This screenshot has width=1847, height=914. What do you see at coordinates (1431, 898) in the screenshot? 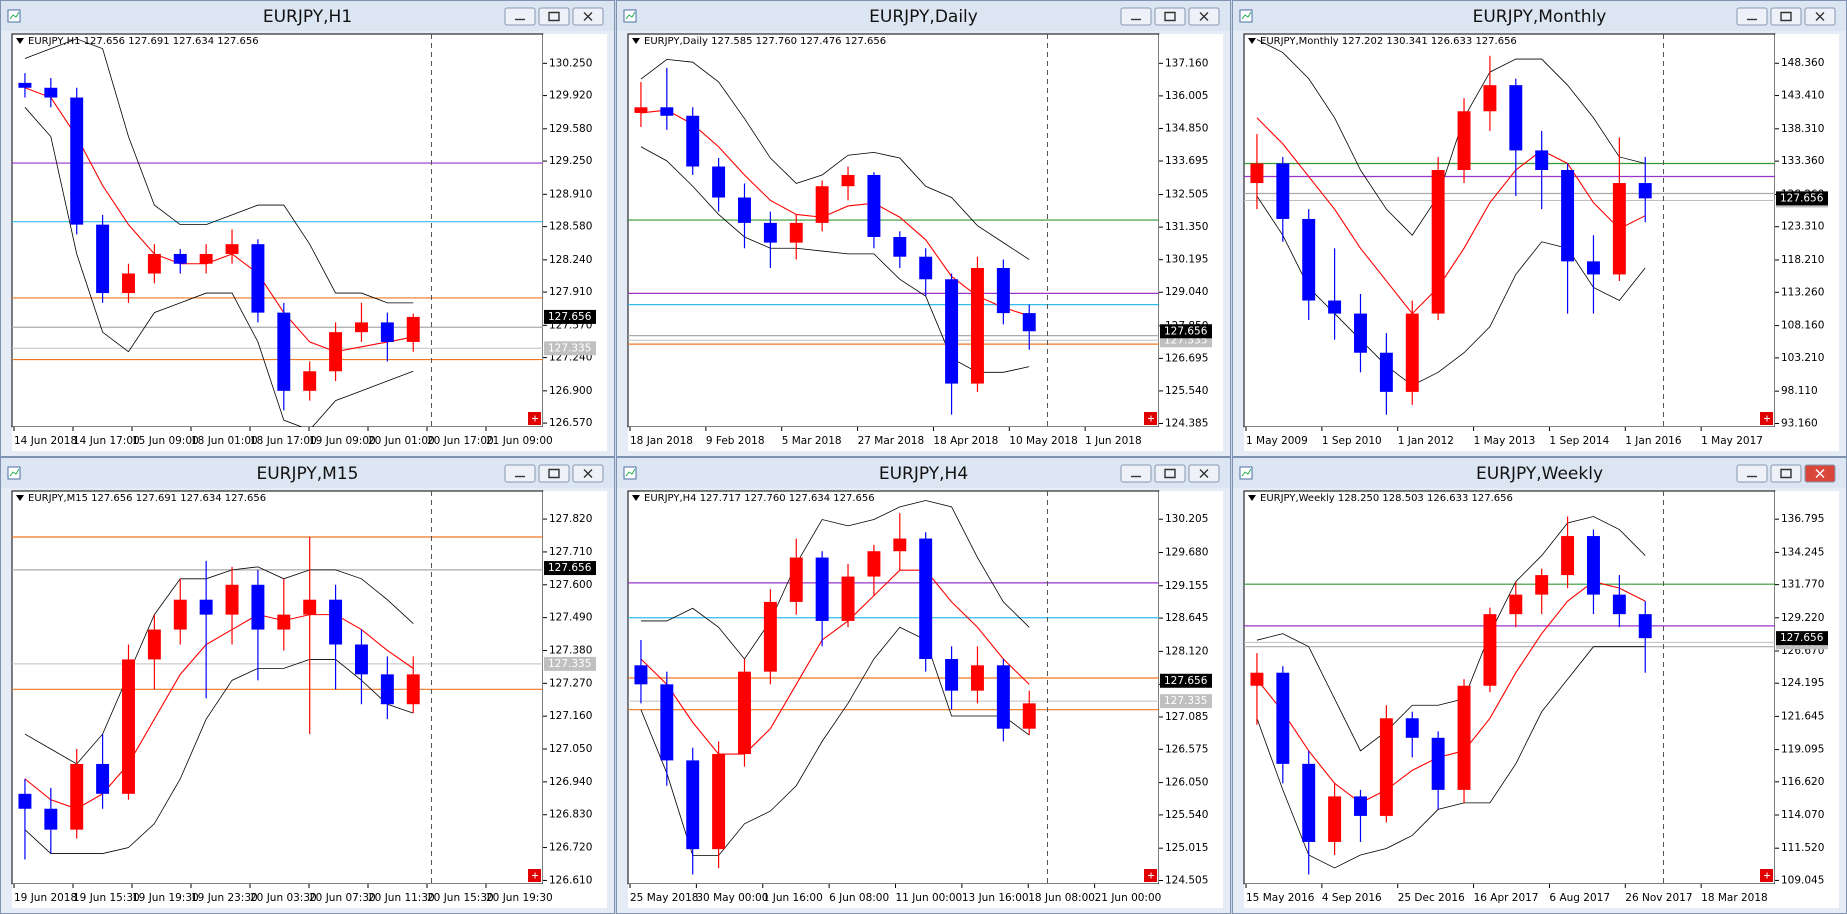
I see `x-tick-label: 25 Dec 2016` at bounding box center [1431, 898].